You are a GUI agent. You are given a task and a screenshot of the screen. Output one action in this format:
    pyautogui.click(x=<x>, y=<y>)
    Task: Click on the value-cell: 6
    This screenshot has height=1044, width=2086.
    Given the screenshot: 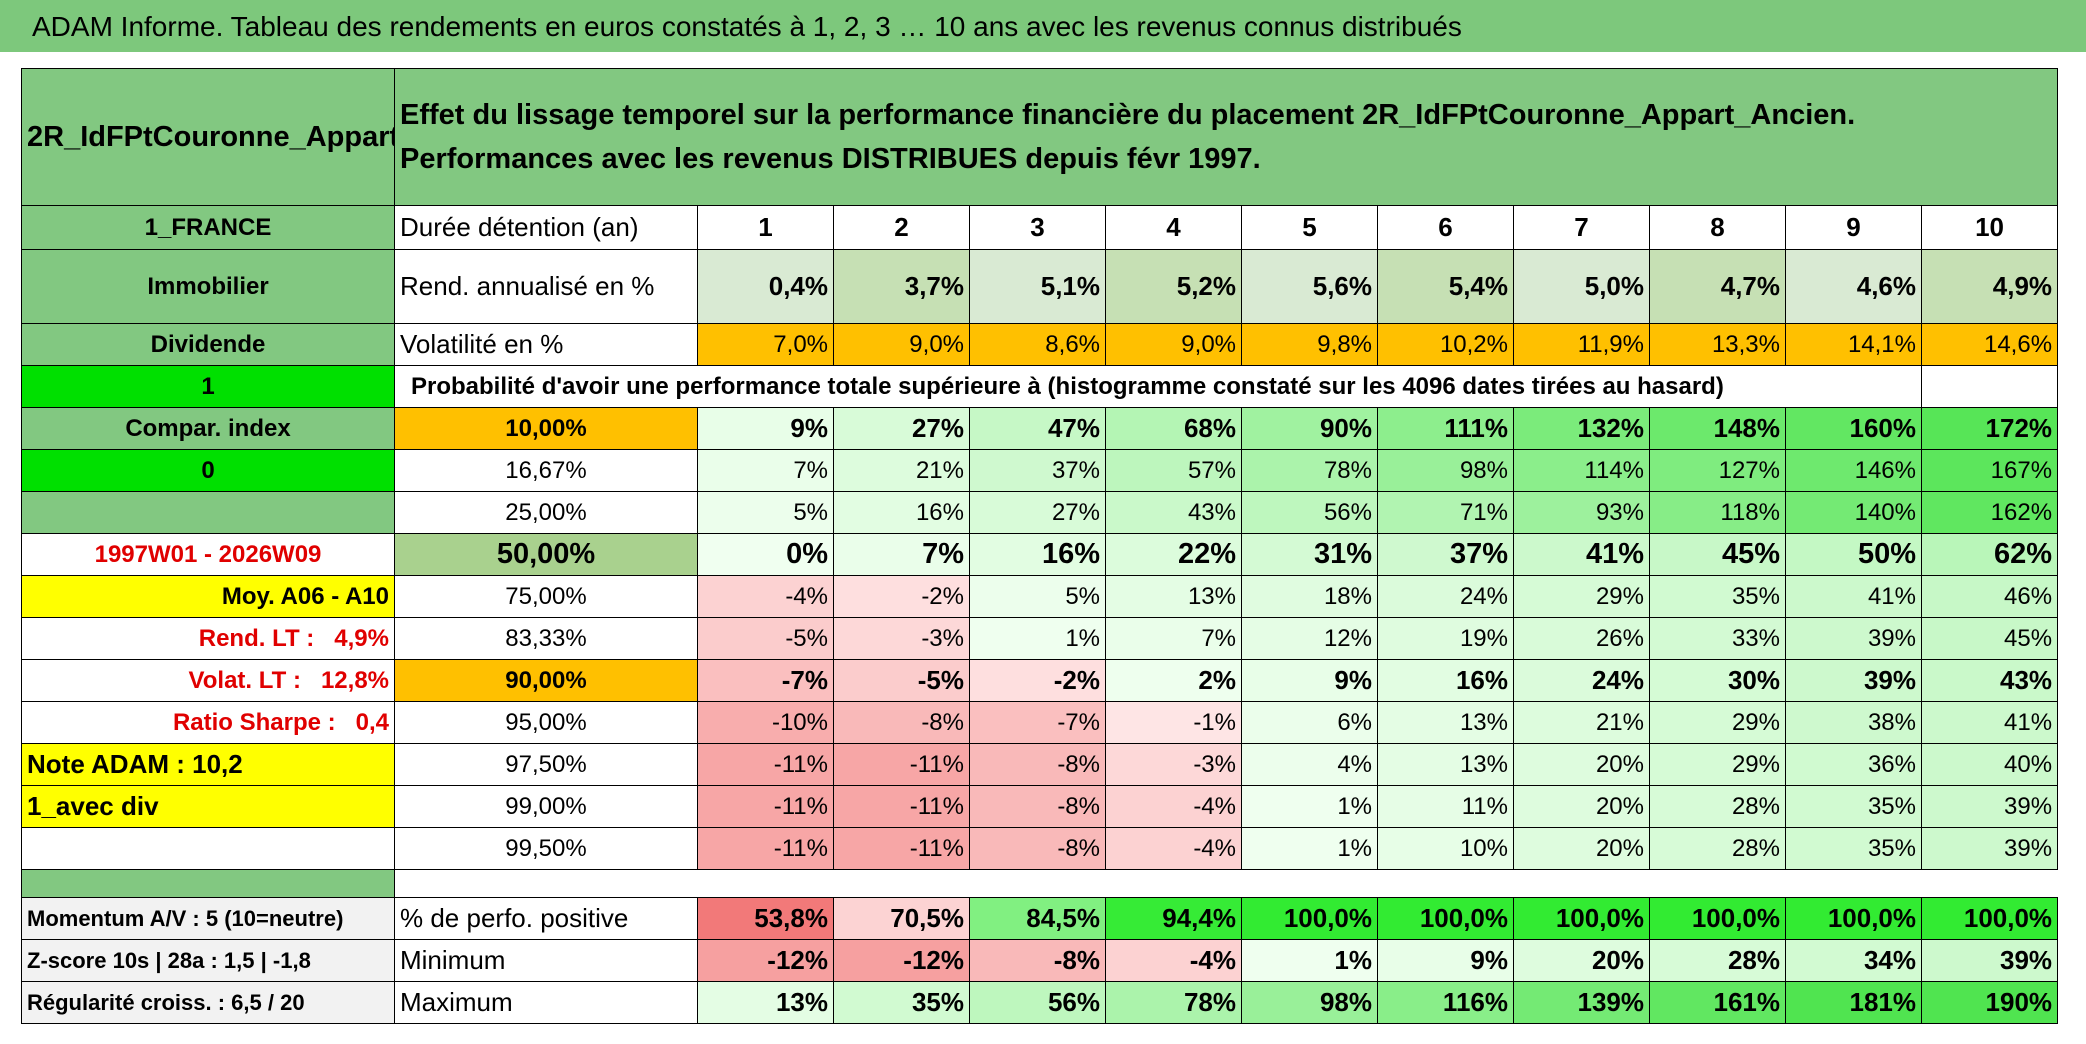 What is the action you would take?
    pyautogui.click(x=1445, y=227)
    